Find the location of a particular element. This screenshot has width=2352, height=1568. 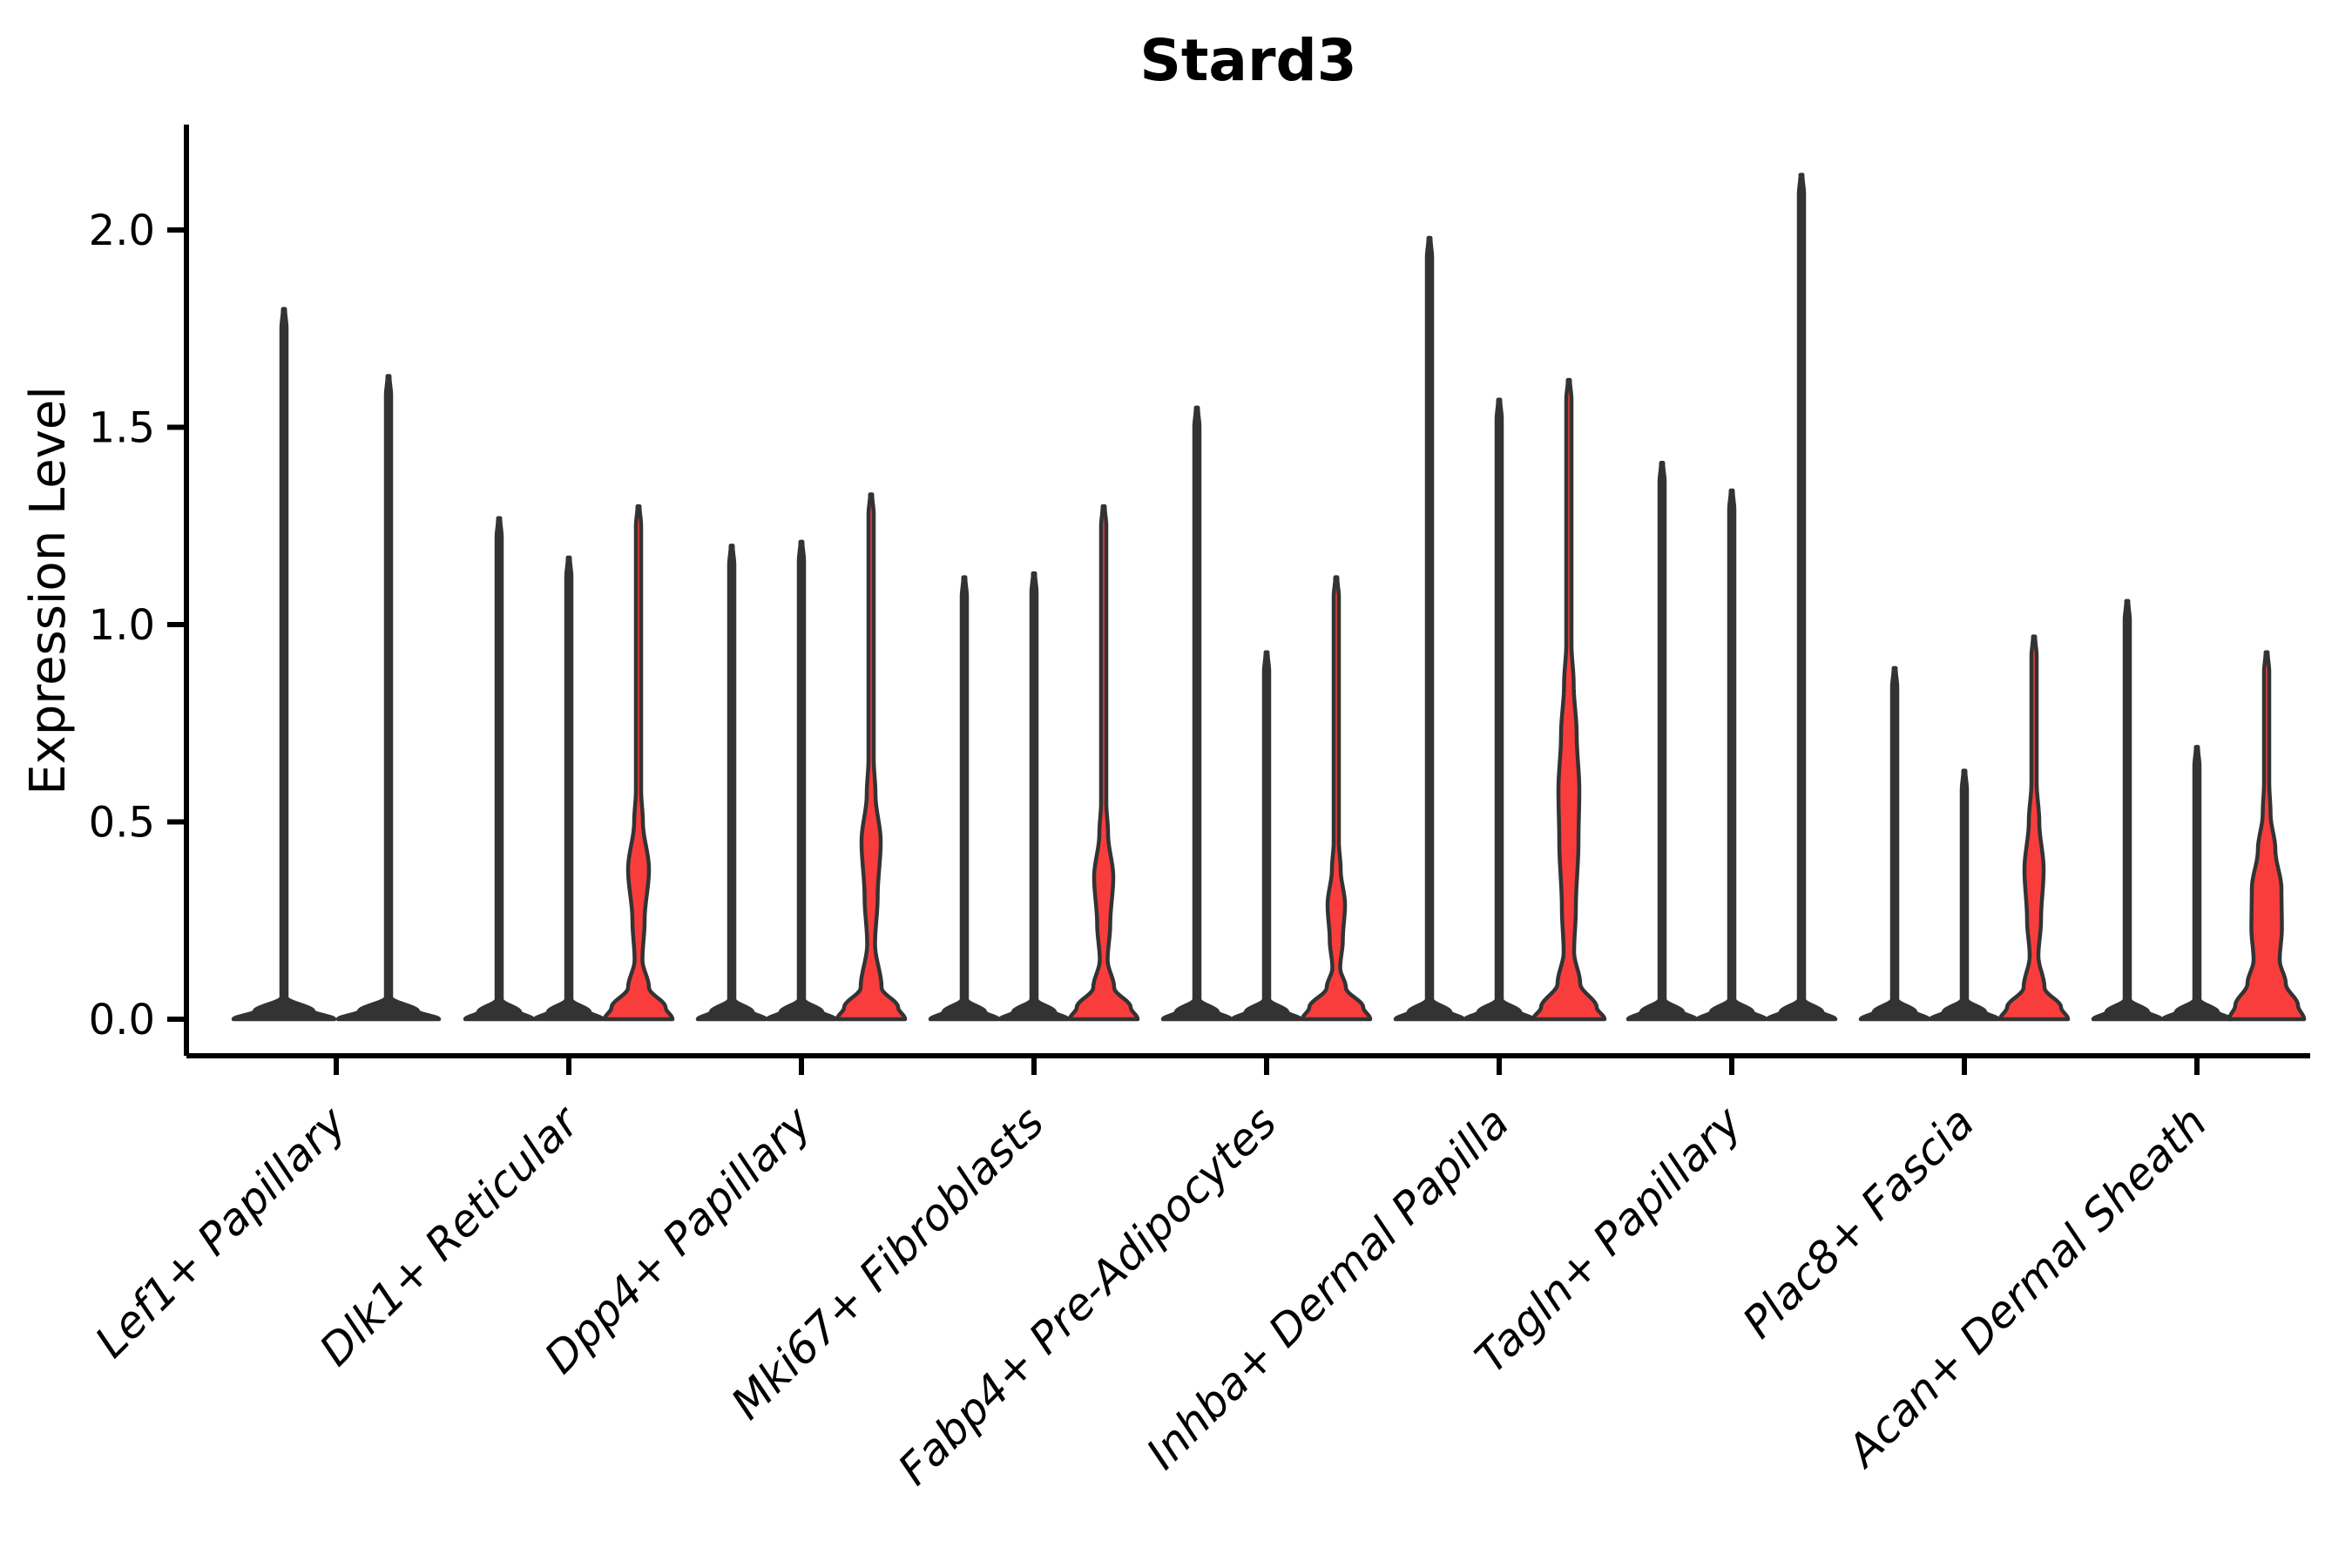

y-tick-label: 0.5 is located at coordinates (122, 823).